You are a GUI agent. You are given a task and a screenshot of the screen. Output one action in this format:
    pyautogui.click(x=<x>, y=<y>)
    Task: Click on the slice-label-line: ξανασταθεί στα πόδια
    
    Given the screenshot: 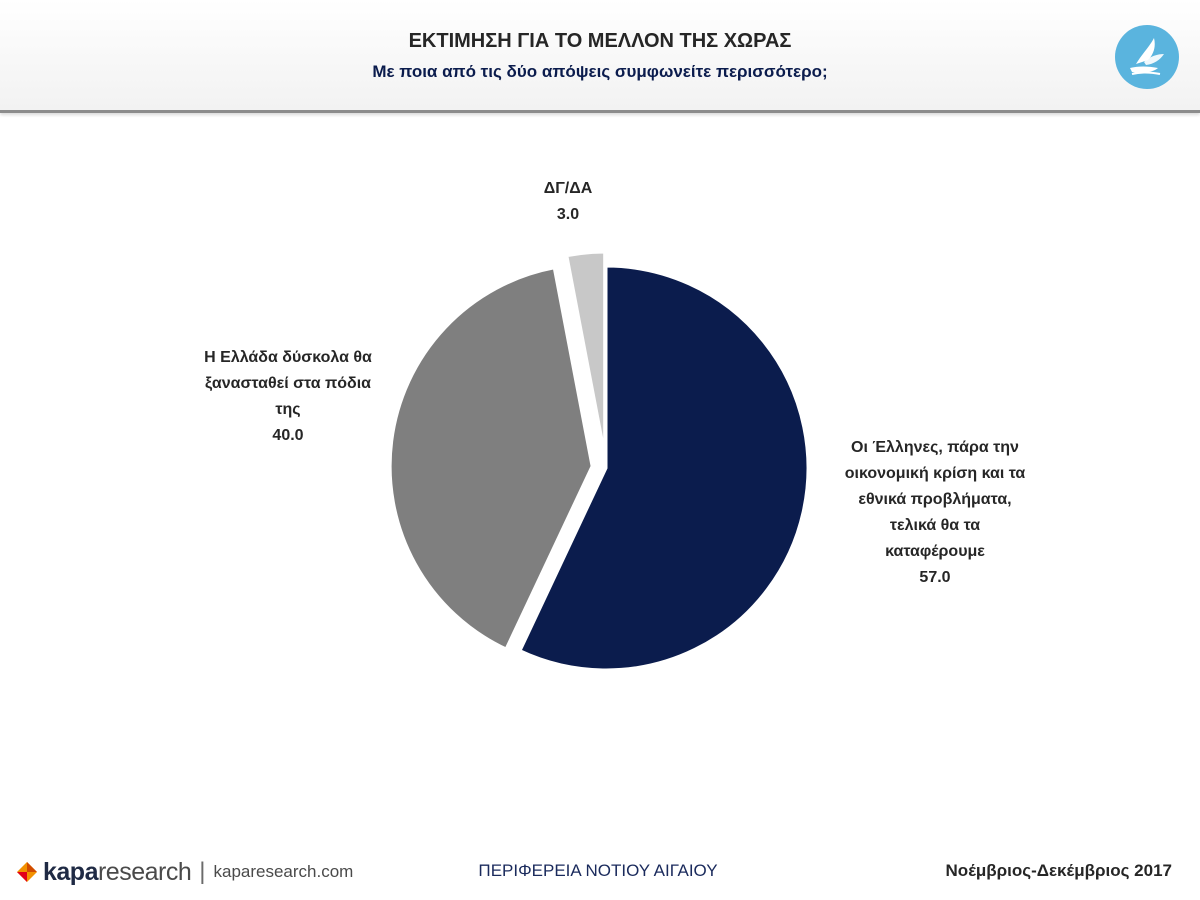 What is the action you would take?
    pyautogui.click(x=288, y=383)
    